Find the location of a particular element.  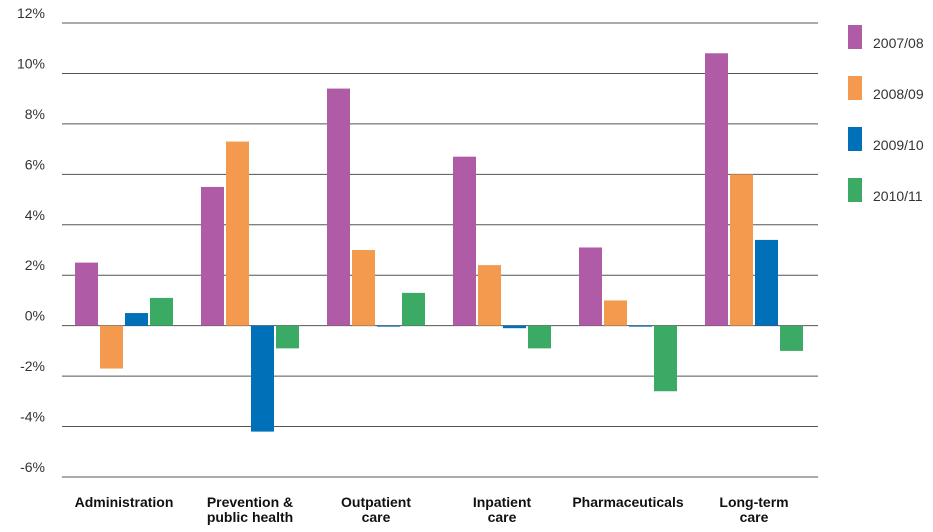

y-tick-label: 4% is located at coordinates (35, 215).